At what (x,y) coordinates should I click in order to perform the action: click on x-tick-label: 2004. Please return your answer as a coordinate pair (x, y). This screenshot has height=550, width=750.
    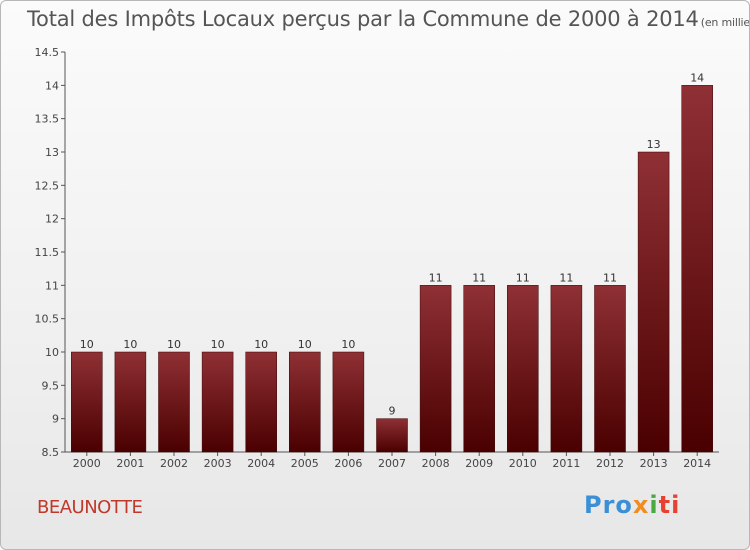
    Looking at the image, I should click on (261, 463).